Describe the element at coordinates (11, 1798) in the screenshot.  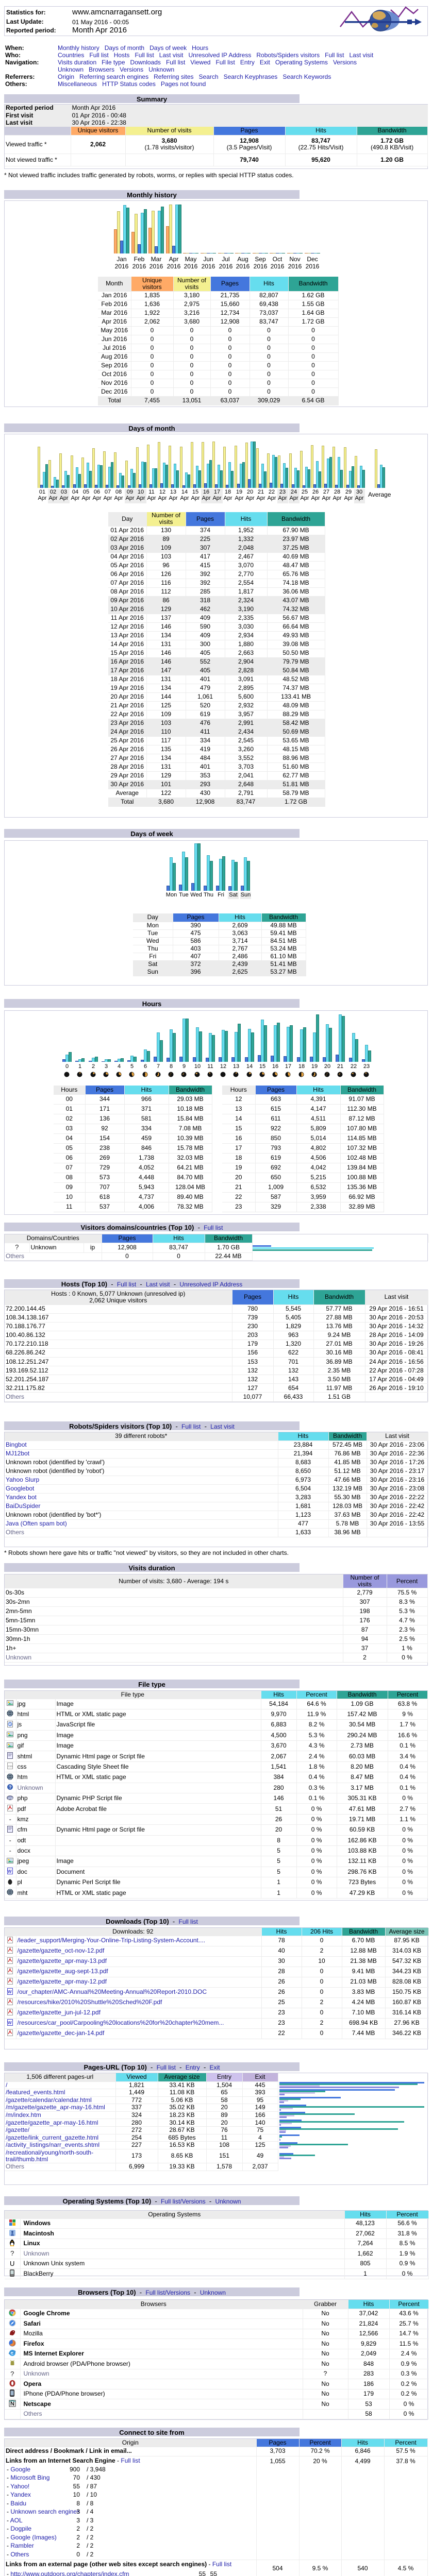
I see `svg-text: php` at that location.